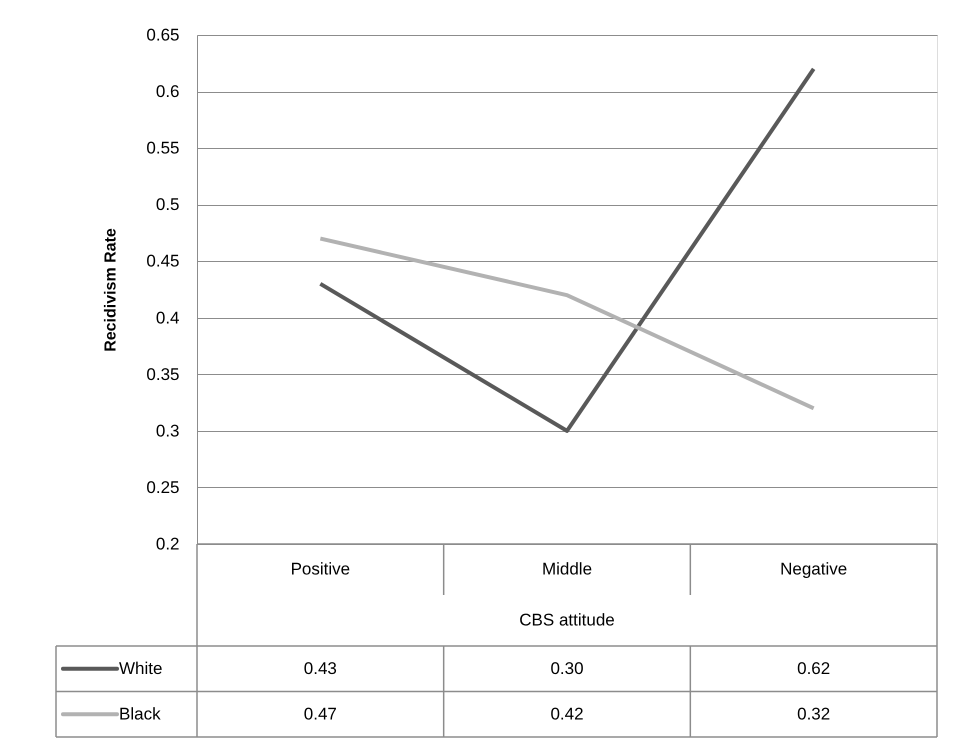 This screenshot has height=740, width=954. What do you see at coordinates (320, 668) in the screenshot?
I see `data-label: 0.43` at bounding box center [320, 668].